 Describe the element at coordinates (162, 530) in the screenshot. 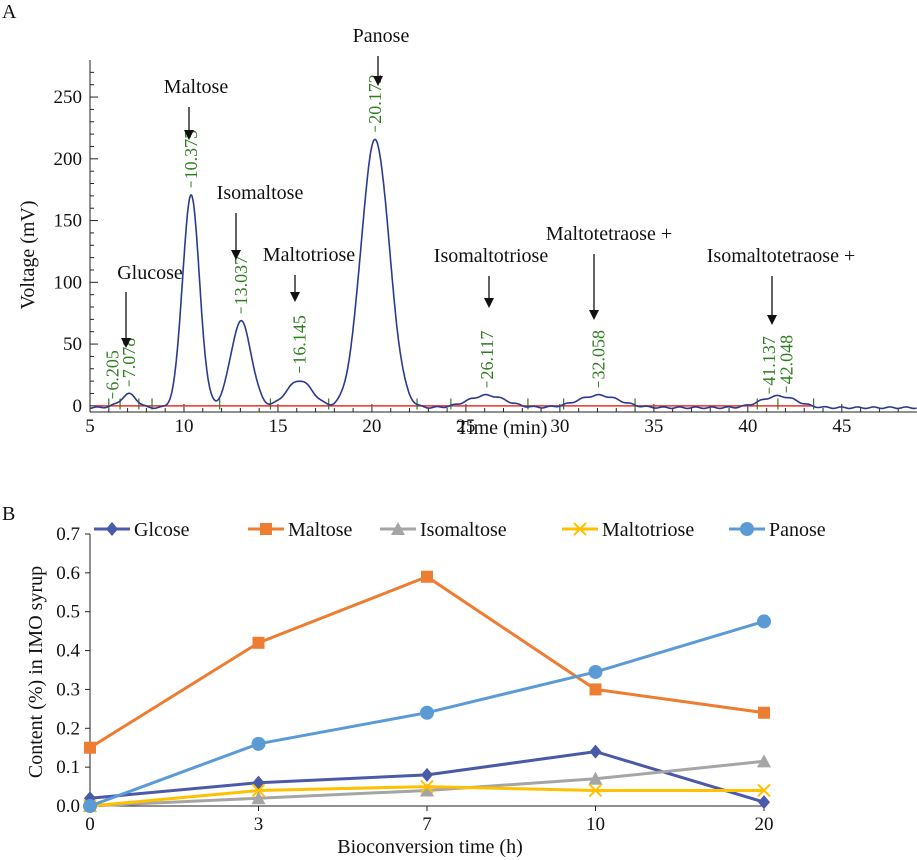

I see `legend-label: Glcose` at that location.